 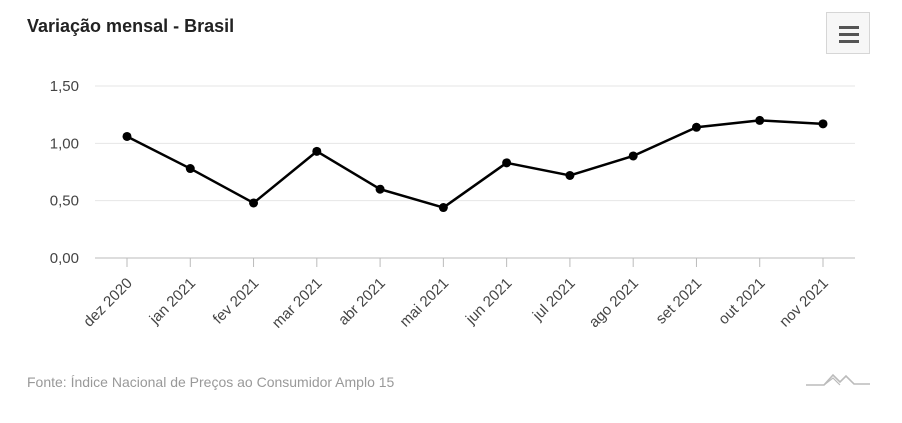 I want to click on y-tick-label: 0,00, so click(x=64, y=258).